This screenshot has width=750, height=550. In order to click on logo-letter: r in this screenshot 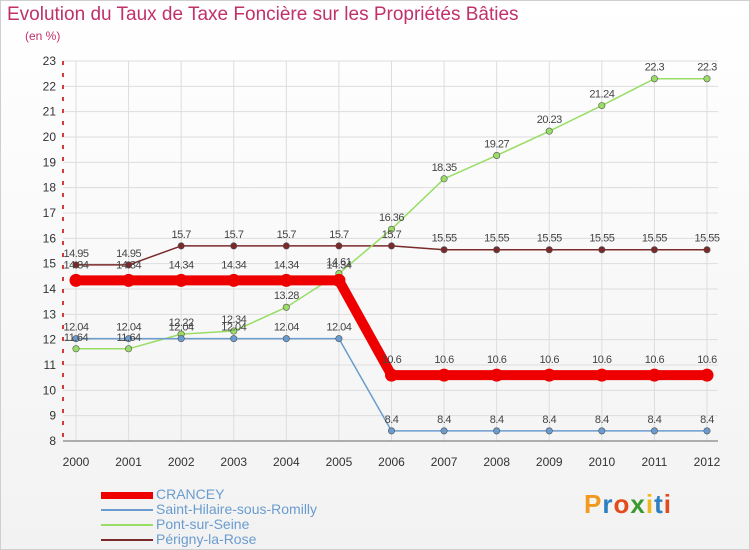, I will do `click(608, 504)`.